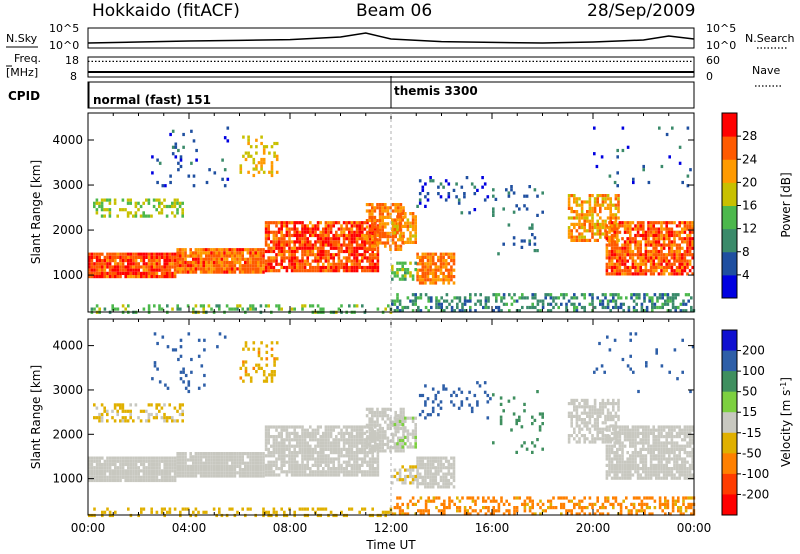 Image resolution: width=800 pixels, height=554 pixels. What do you see at coordinates (729, 148) in the screenshot?
I see `power-colorbar-swatch` at bounding box center [729, 148].